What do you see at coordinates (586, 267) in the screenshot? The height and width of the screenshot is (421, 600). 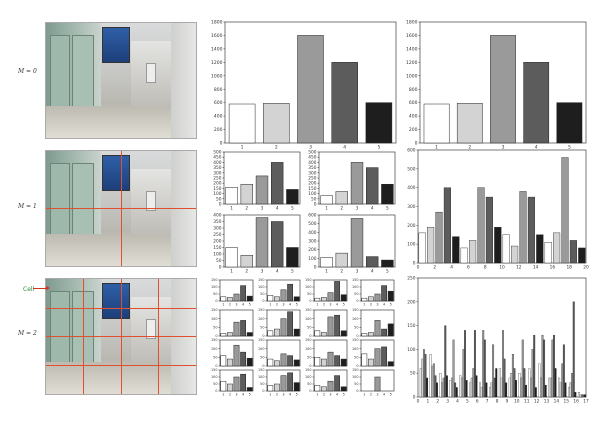 I see `x-tick-label: 20` at bounding box center [586, 267].